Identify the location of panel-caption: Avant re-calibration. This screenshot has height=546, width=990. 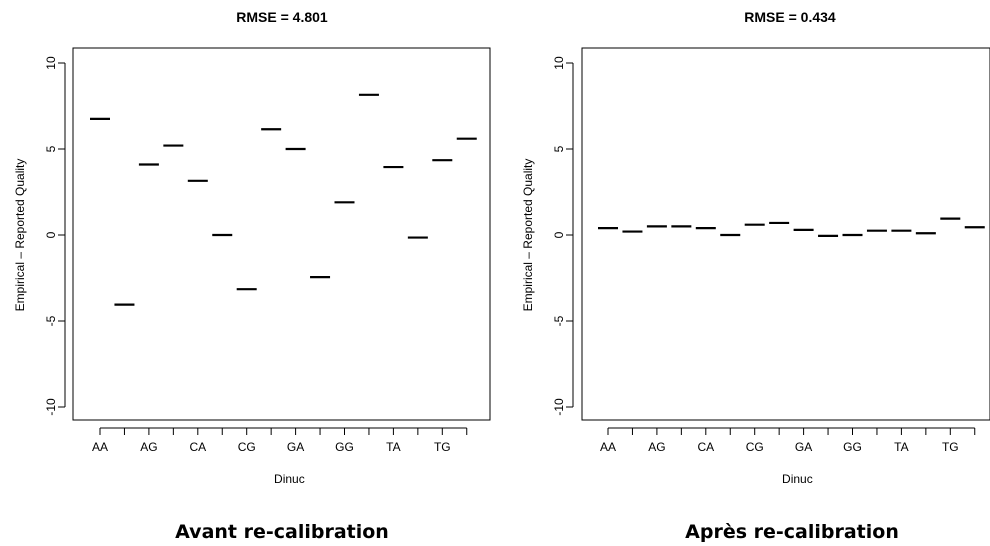
(282, 532).